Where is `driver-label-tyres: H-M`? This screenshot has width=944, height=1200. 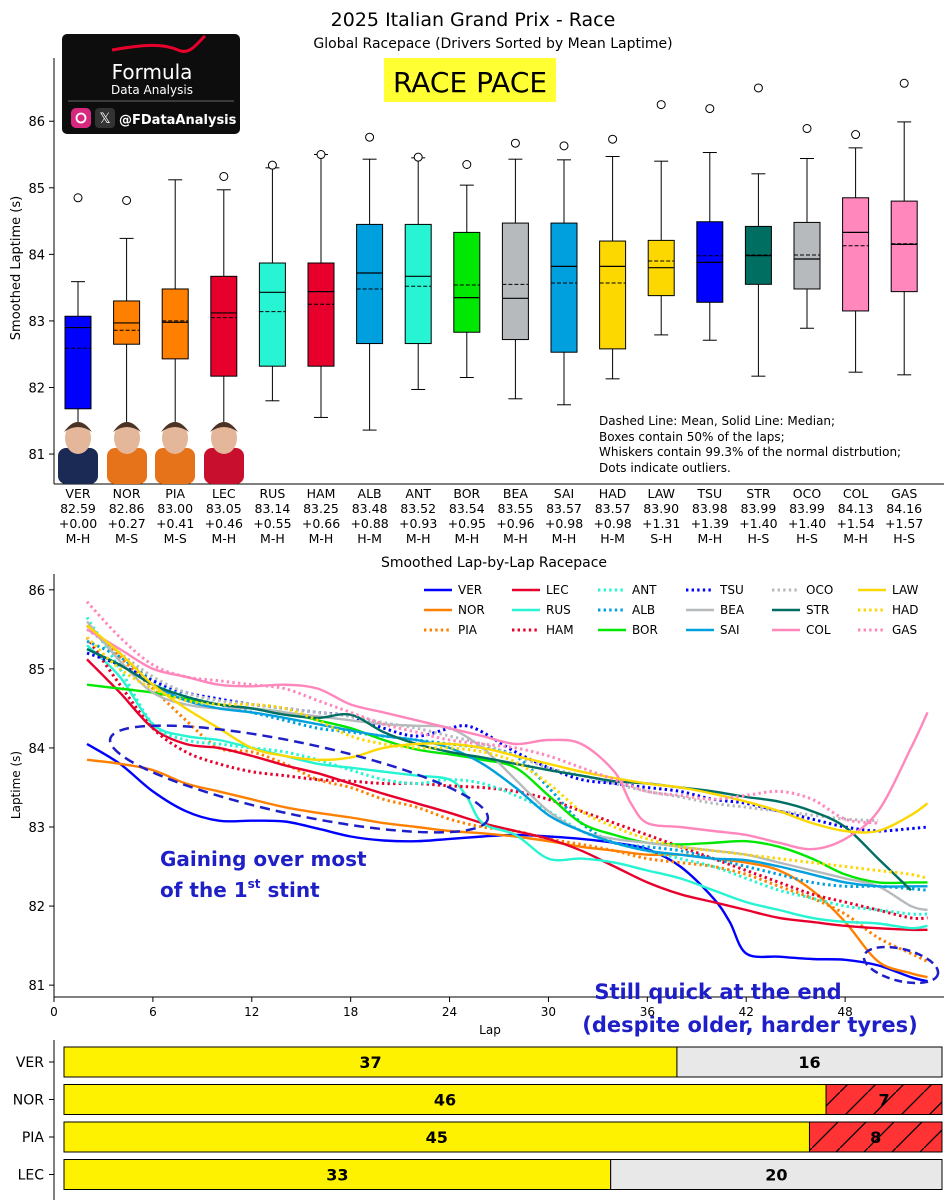
driver-label-tyres: H-M is located at coordinates (612, 538).